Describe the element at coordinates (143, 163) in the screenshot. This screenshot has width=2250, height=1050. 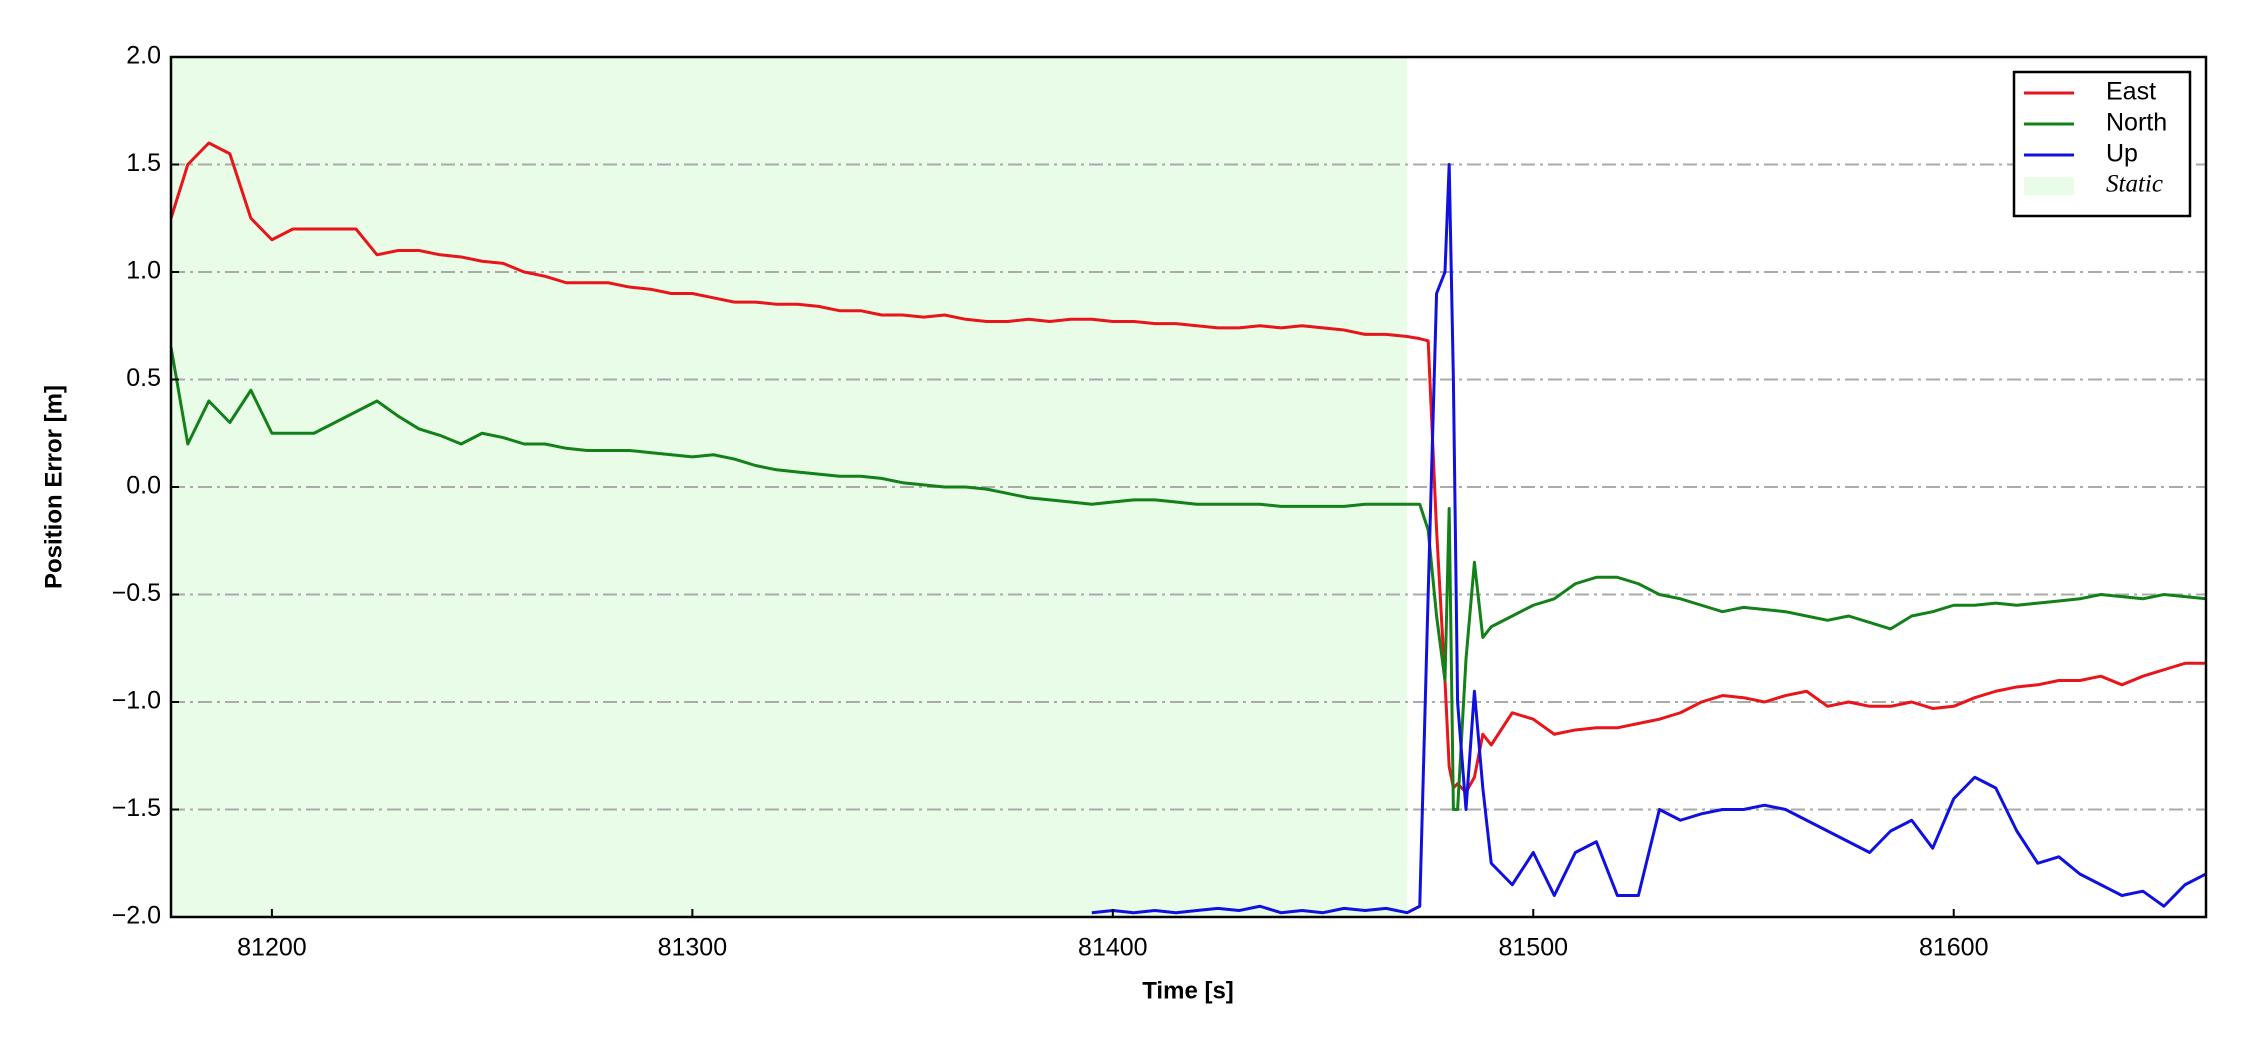
I see `y-tick-label: 1.5` at that location.